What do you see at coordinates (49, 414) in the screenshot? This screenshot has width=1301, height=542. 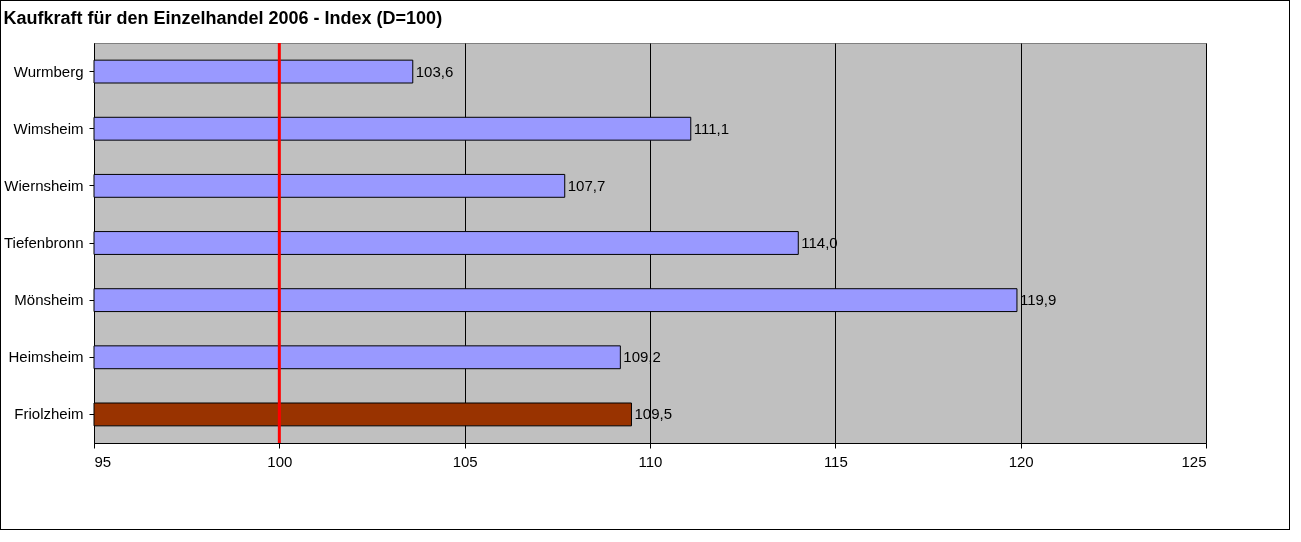 I see `y-tick-label: Friolzheim` at bounding box center [49, 414].